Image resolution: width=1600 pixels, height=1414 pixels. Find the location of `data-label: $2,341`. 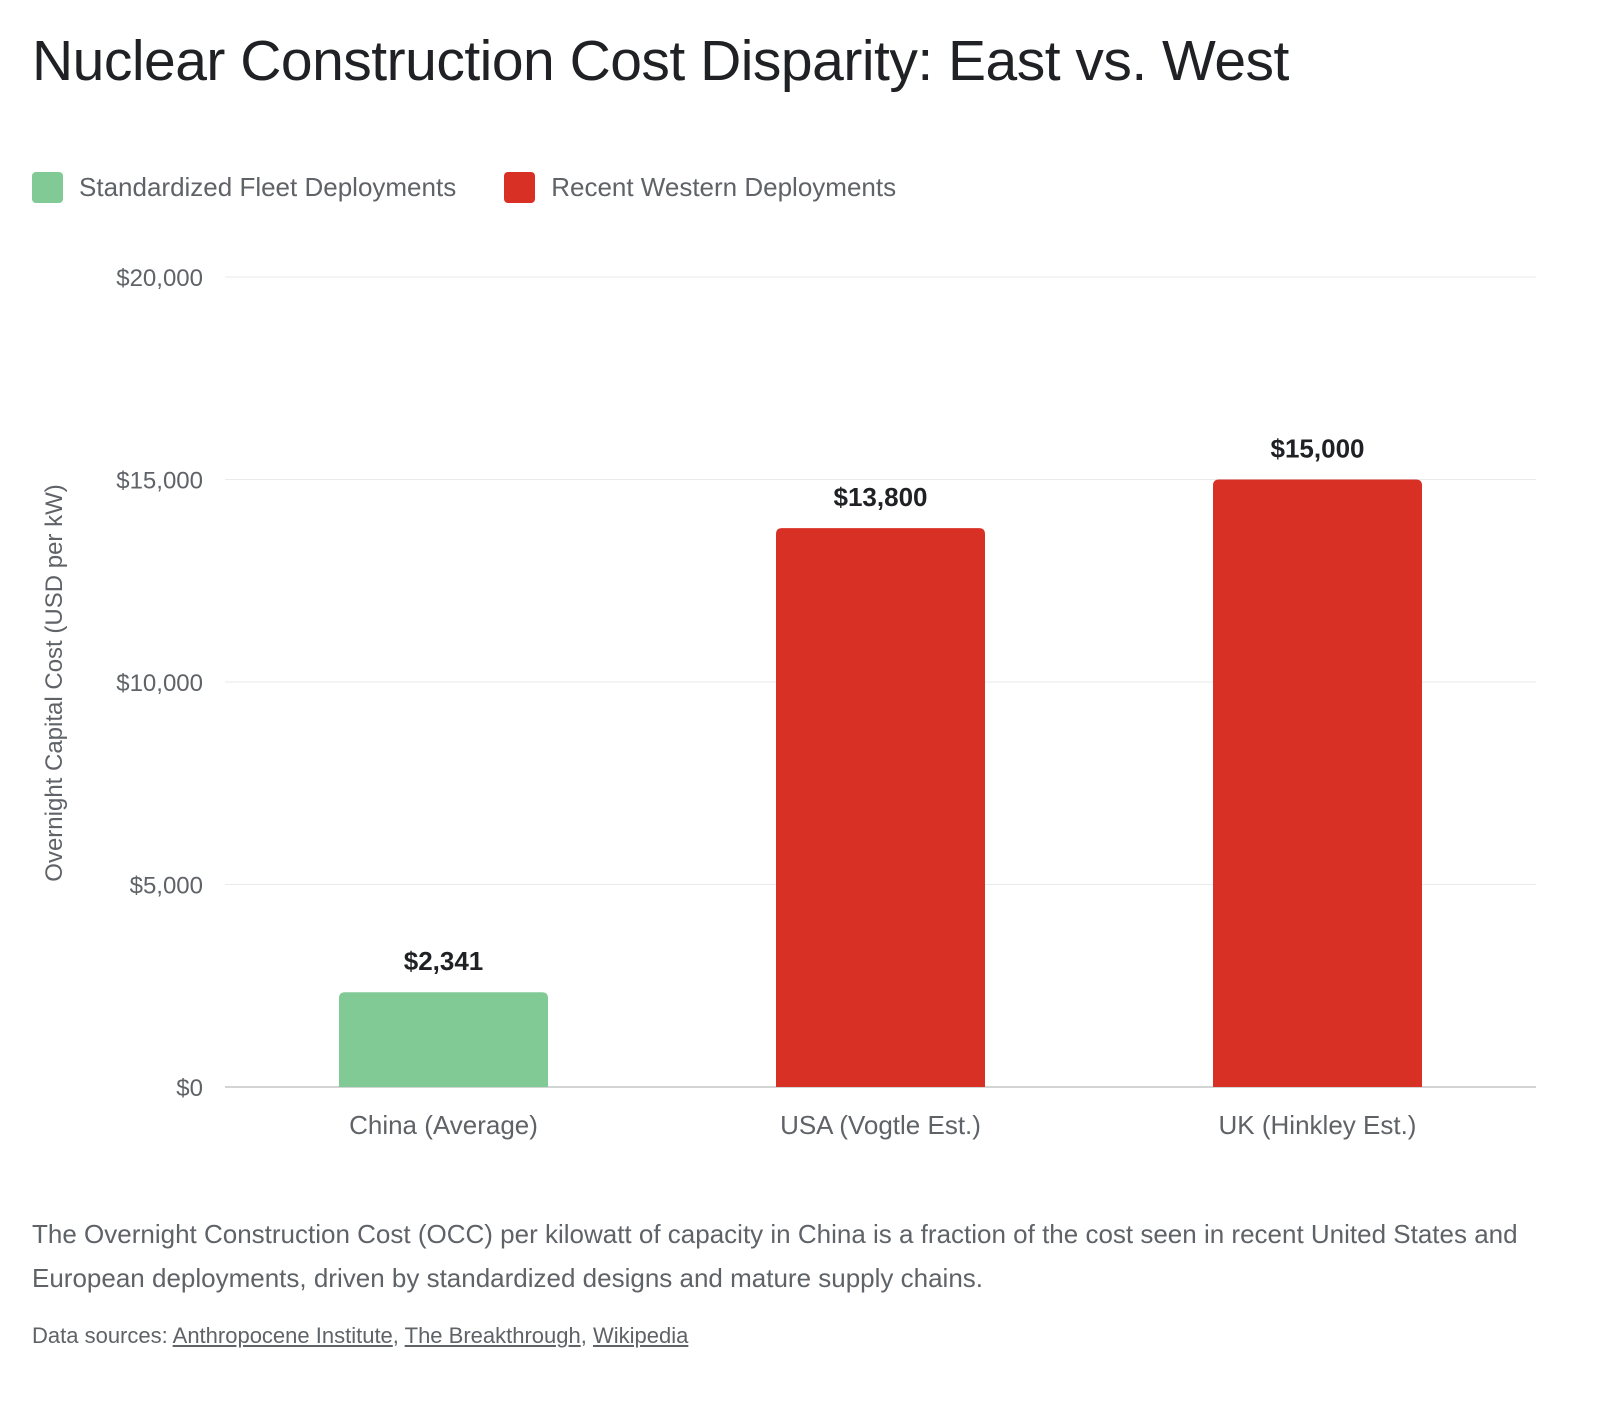

data-label: $2,341 is located at coordinates (444, 961).